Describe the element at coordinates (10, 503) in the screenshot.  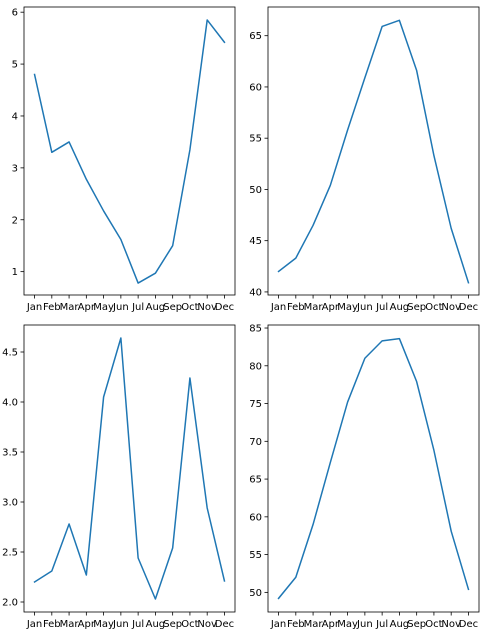
I see `y-tick-label: 3.0` at that location.